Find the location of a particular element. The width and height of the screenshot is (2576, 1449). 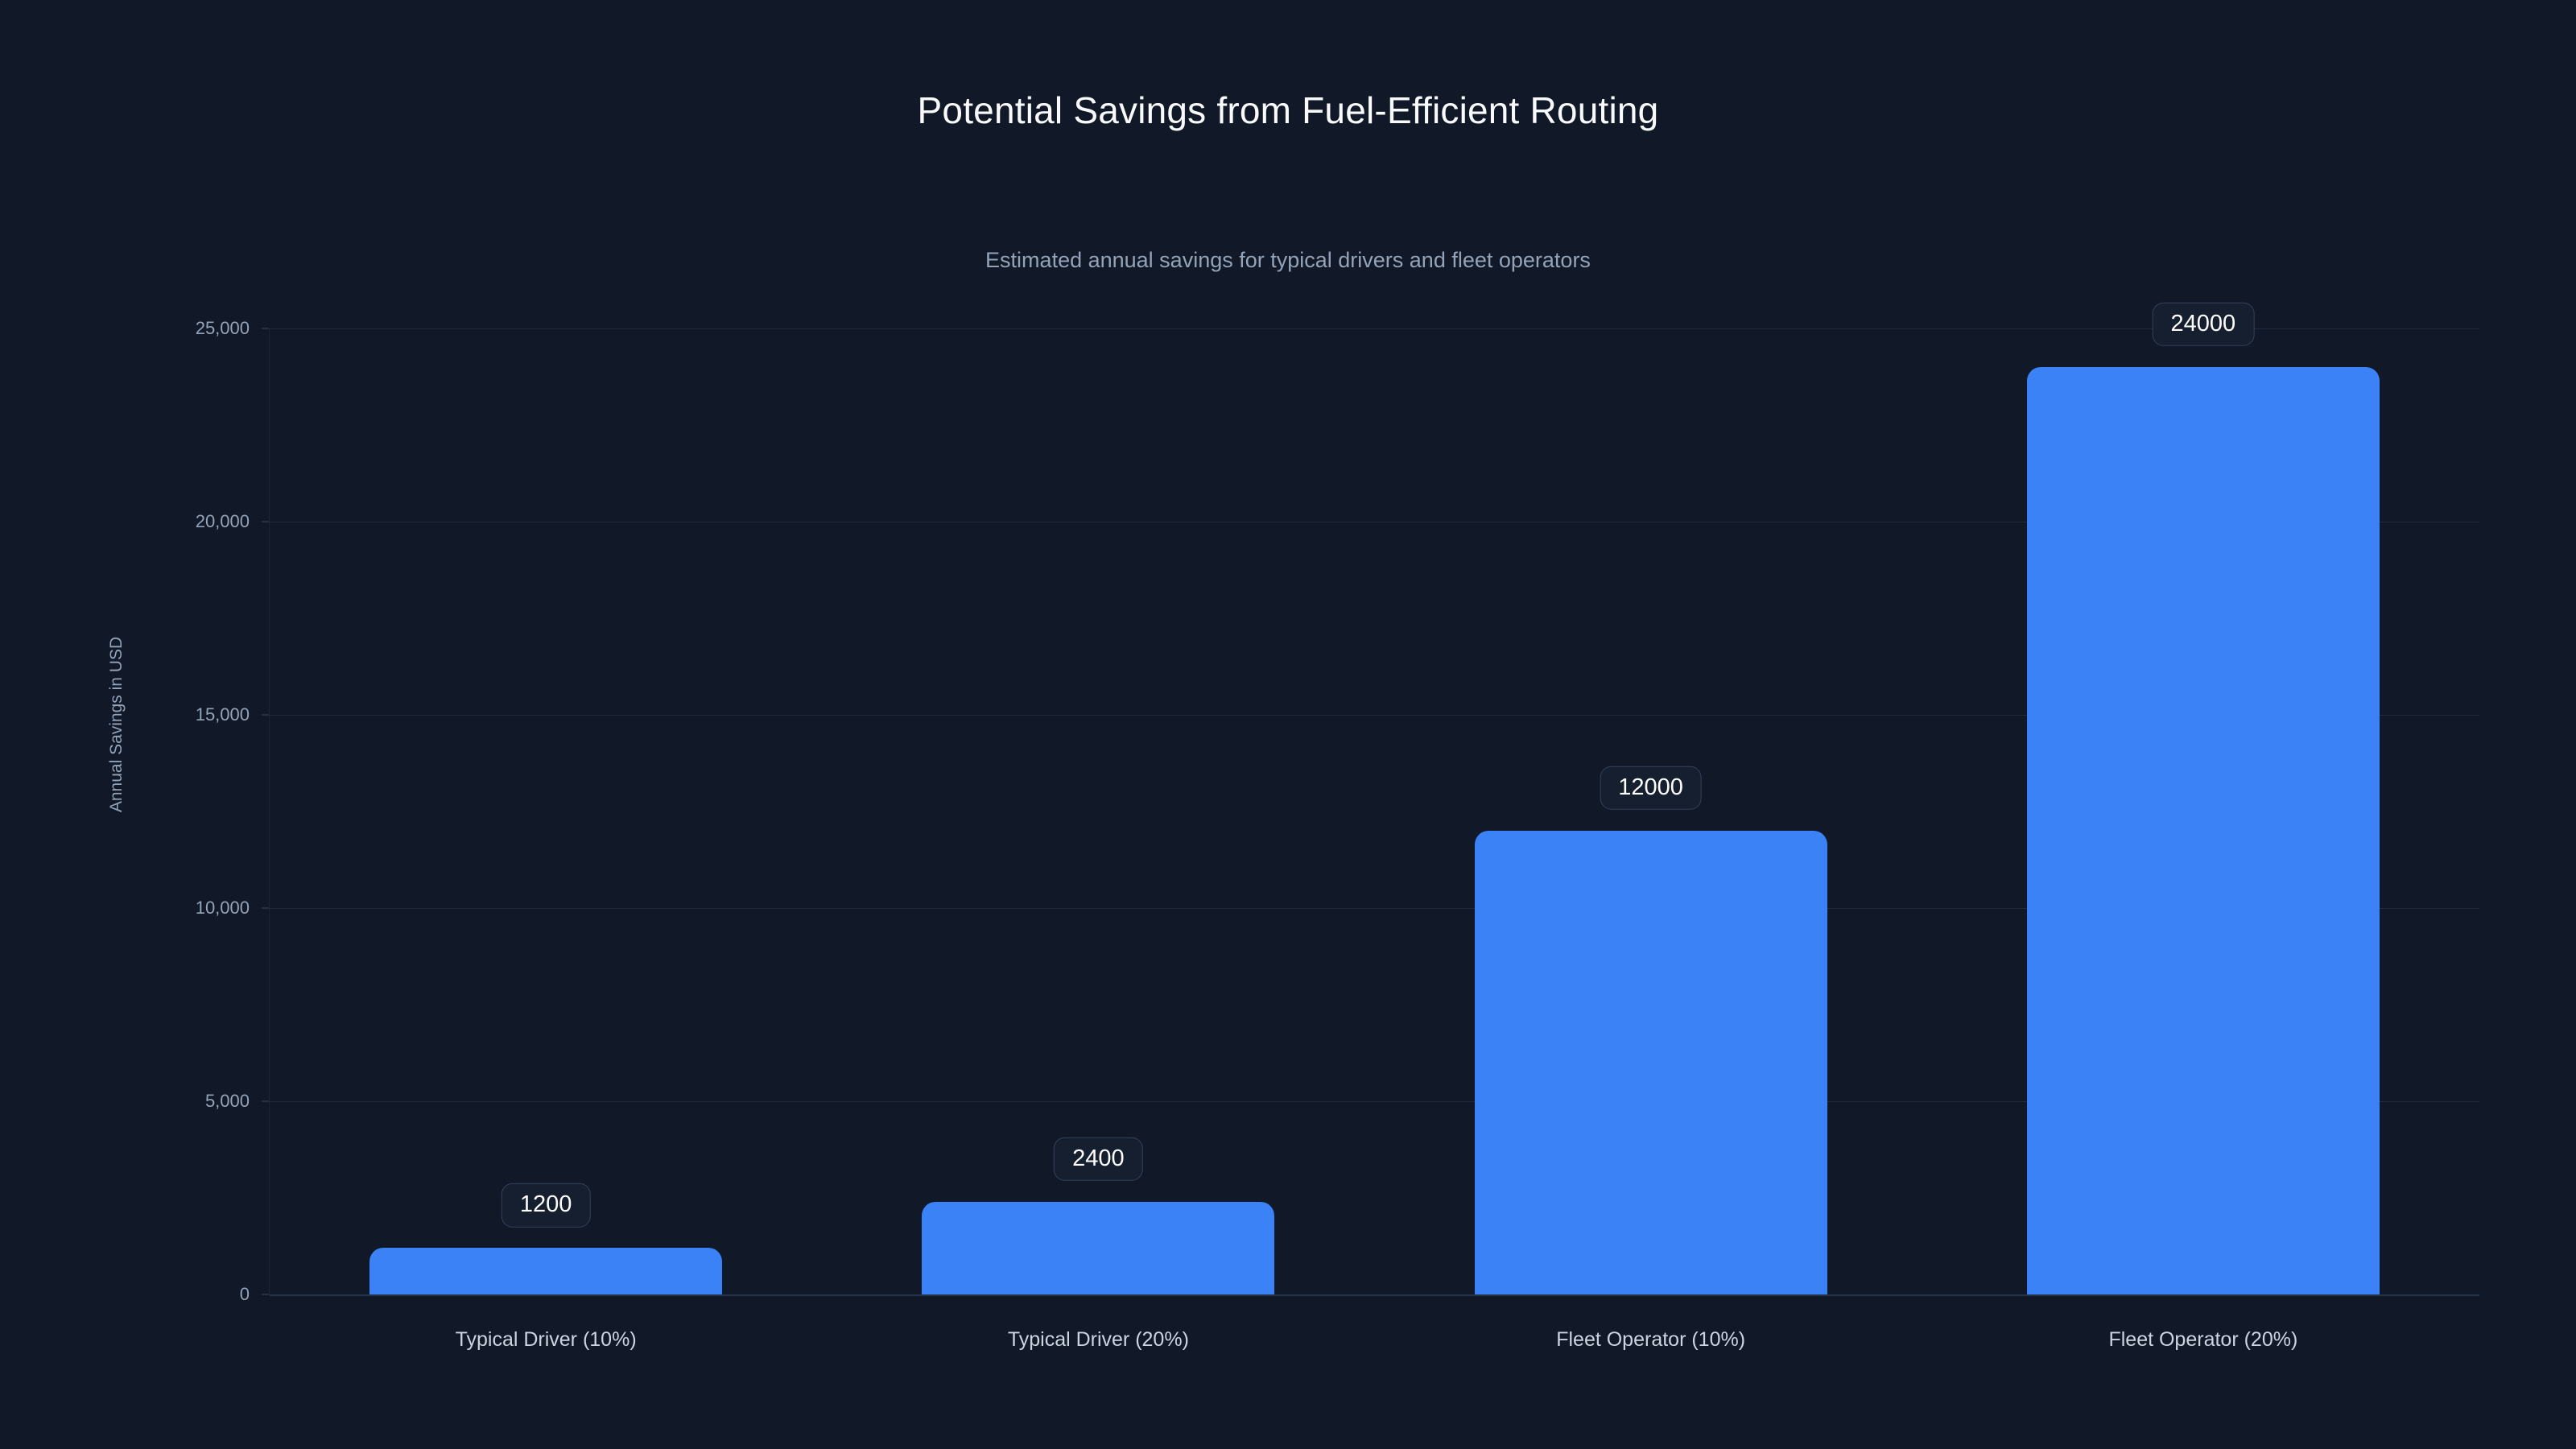

x-tick-label-2: Fleet Operator (10%) is located at coordinates (1651, 1339).